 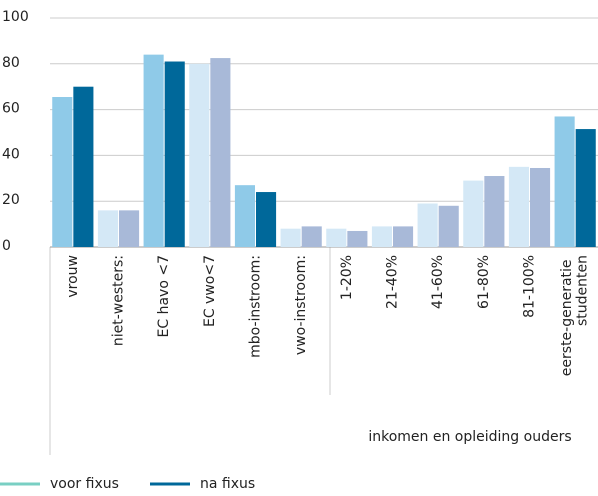 I want to click on y-tick-label: 40, so click(x=11, y=154).